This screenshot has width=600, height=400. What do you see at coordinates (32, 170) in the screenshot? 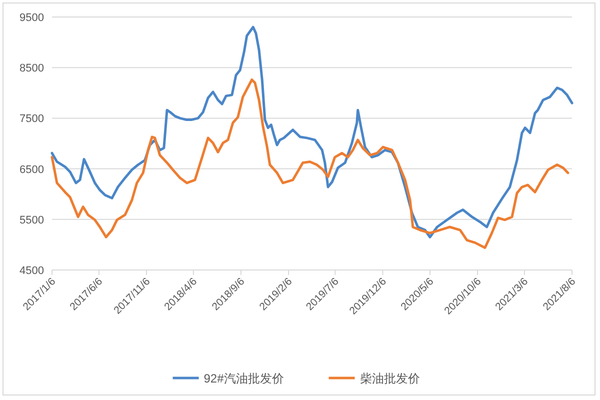
I see `y-tick-label: 6500` at bounding box center [32, 170].